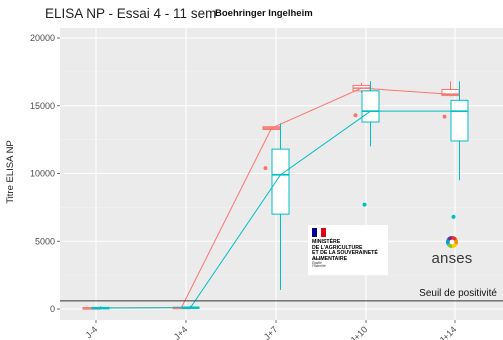 Image resolution: width=503 pixels, height=340 pixels. What do you see at coordinates (447, 332) in the screenshot?
I see `x-tick-label: J+14` at bounding box center [447, 332].